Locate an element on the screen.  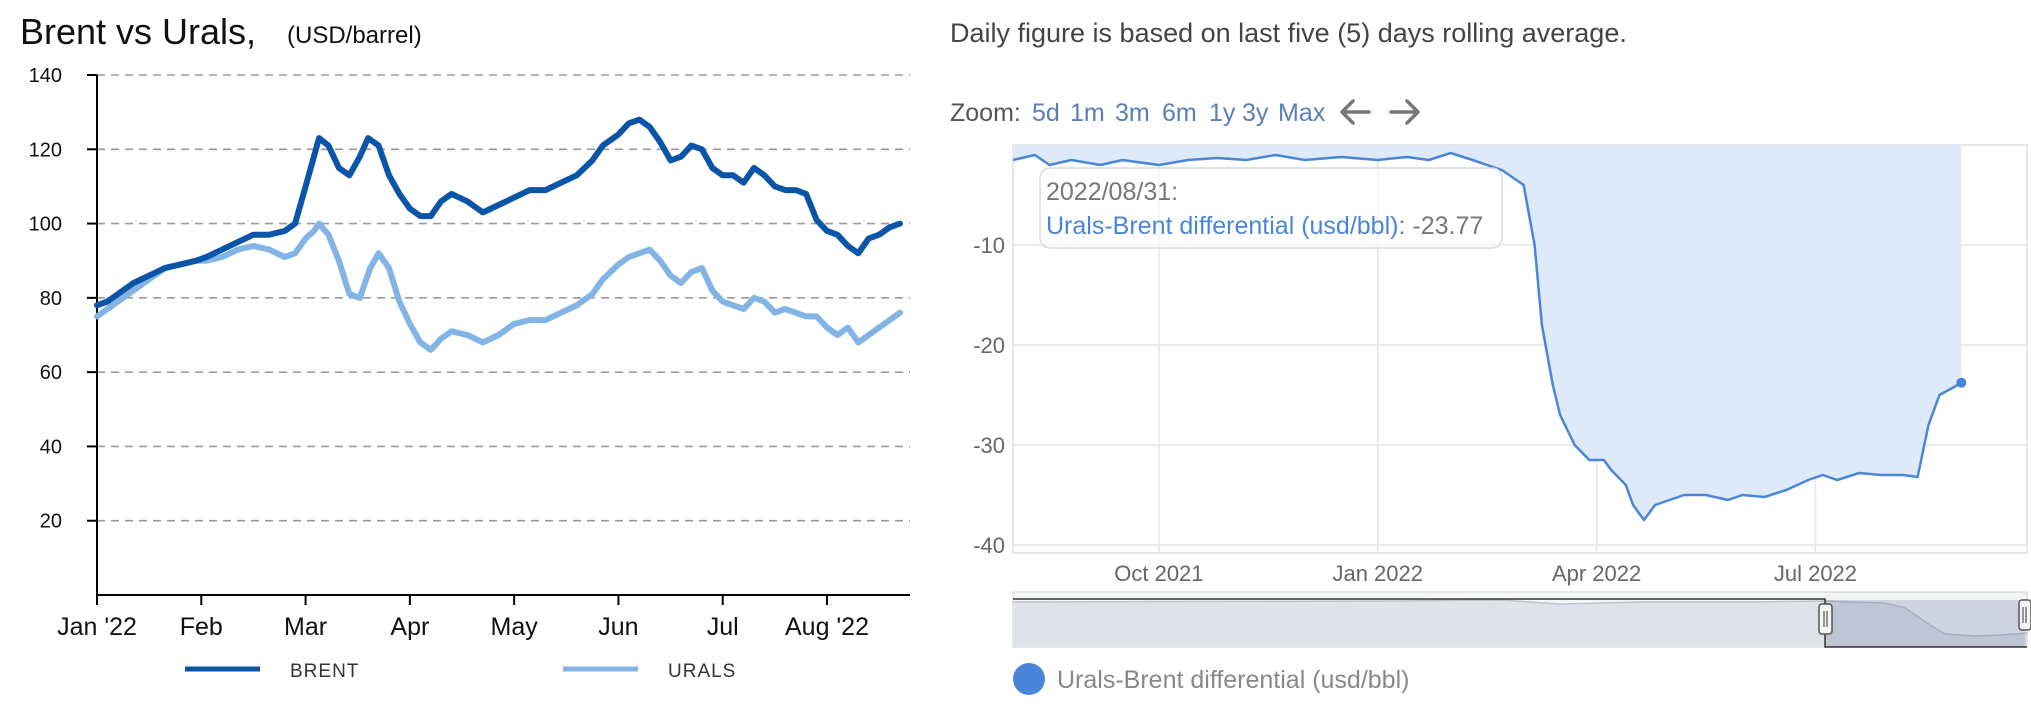
right-y-tick-label: -40 is located at coordinates (989, 545).